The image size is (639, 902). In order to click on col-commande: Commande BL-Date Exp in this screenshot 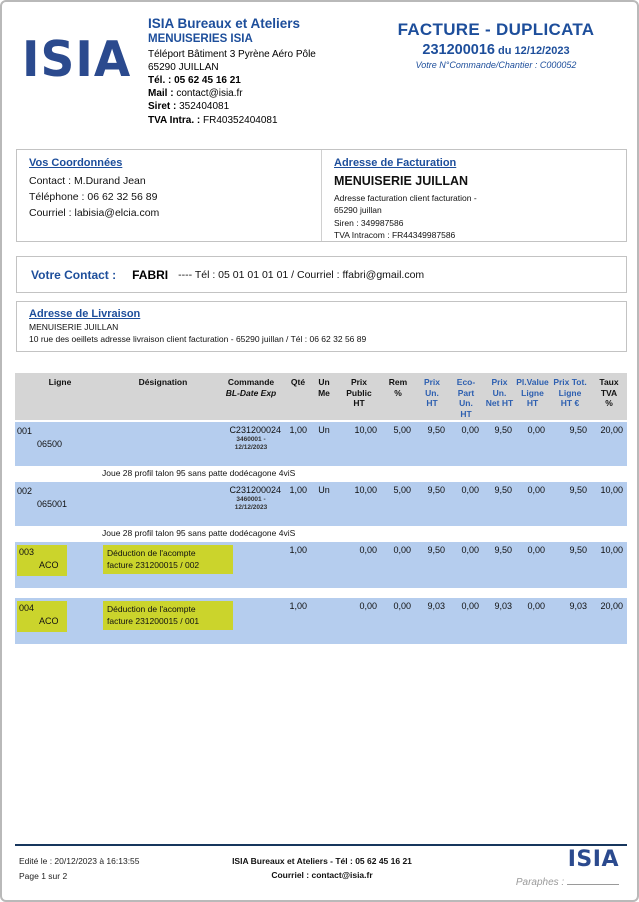, I will do `click(253, 396)`.